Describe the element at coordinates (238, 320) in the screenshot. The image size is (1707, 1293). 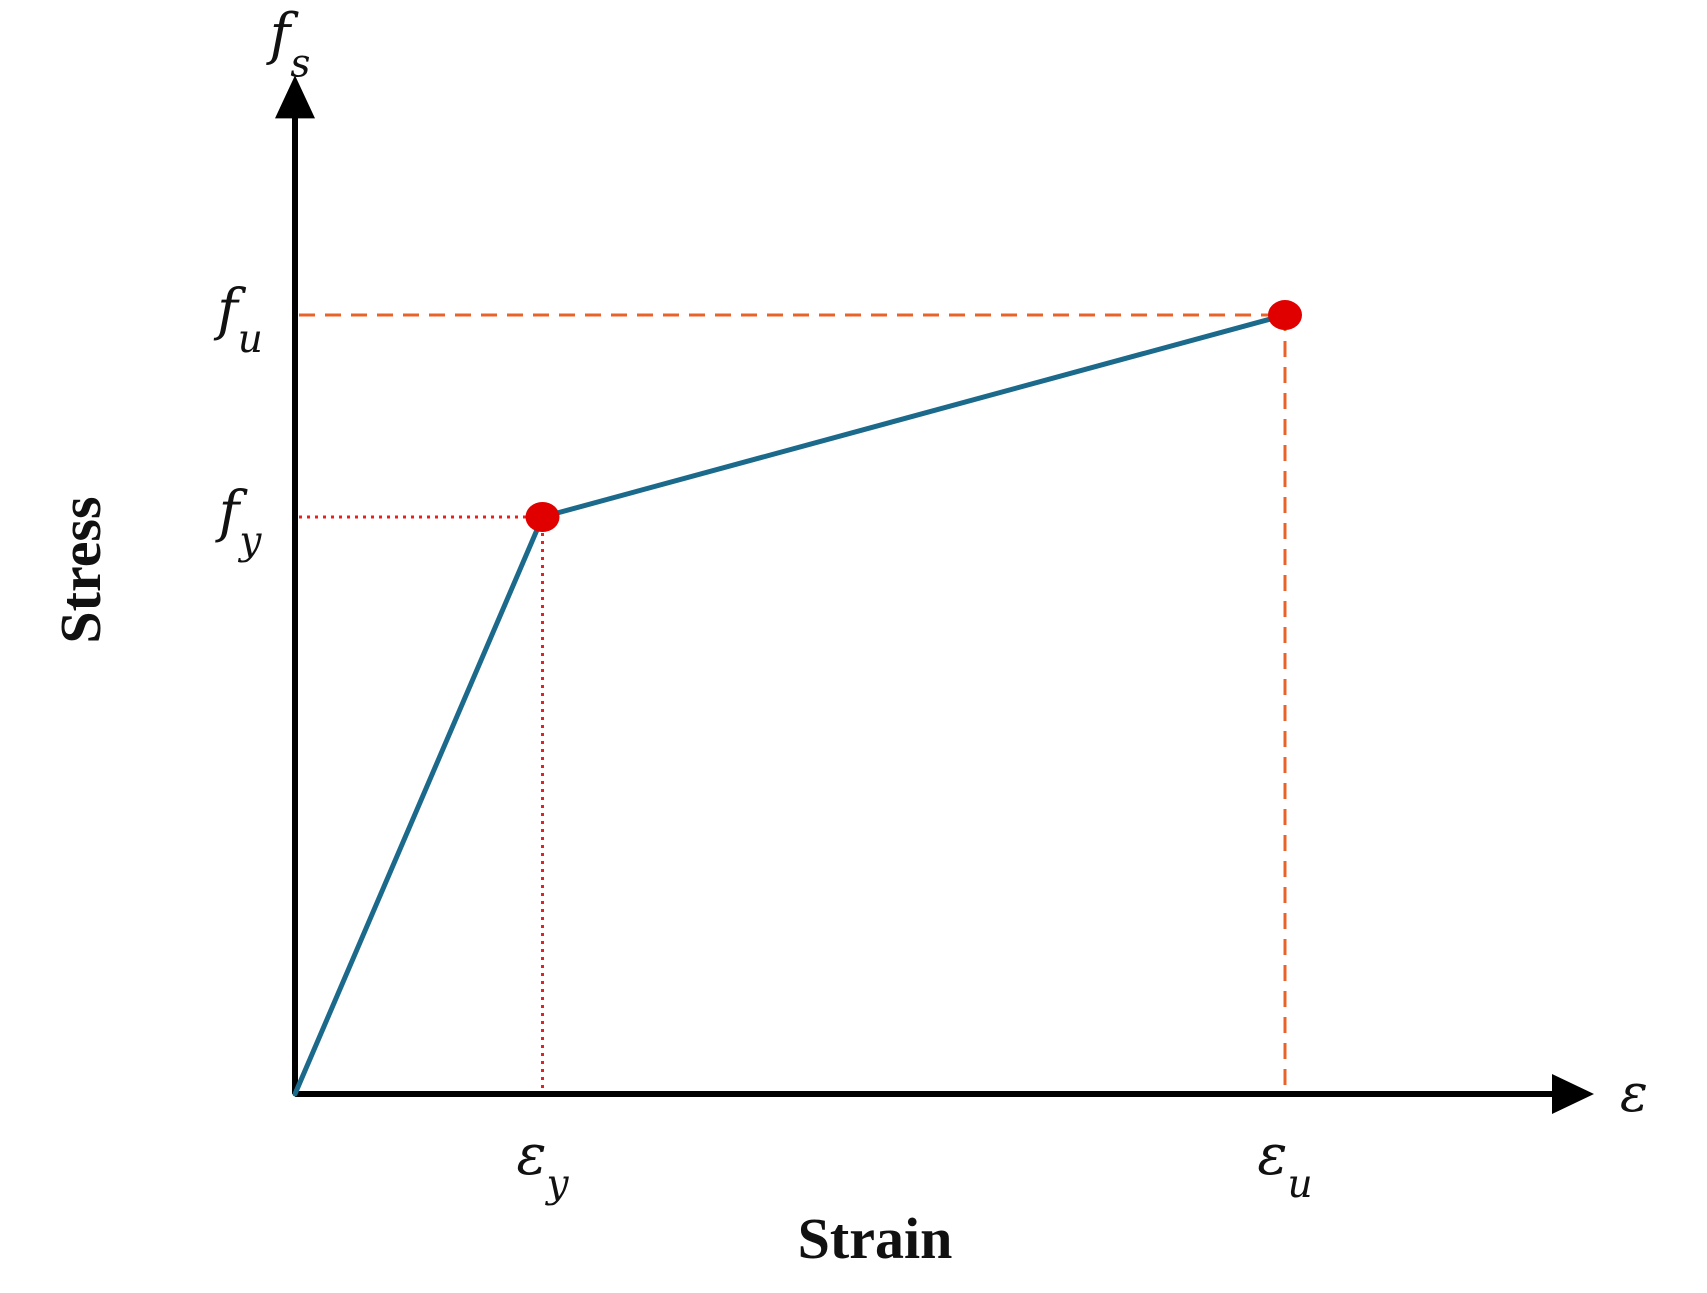
I see `y-tick-label-u: fu` at that location.